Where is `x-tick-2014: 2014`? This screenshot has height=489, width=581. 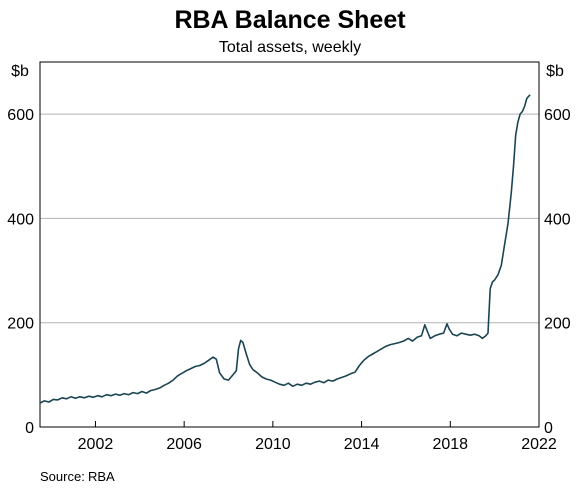
x-tick-2014: 2014 is located at coordinates (362, 444).